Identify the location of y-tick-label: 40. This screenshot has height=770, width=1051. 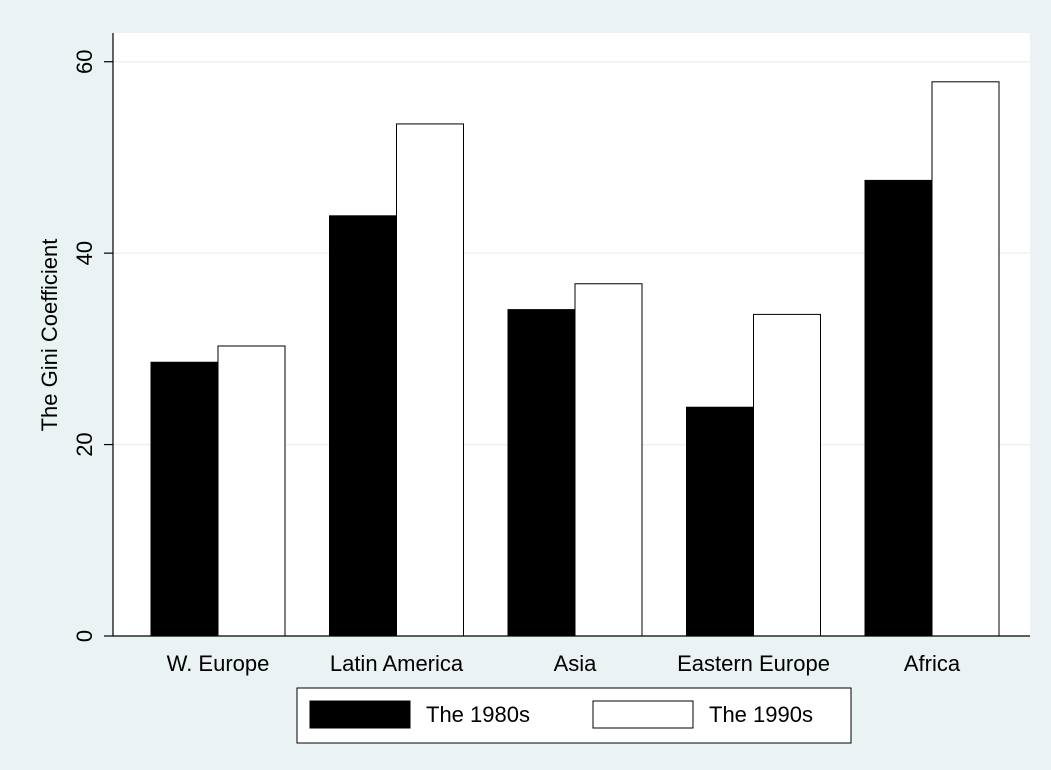
(84, 253).